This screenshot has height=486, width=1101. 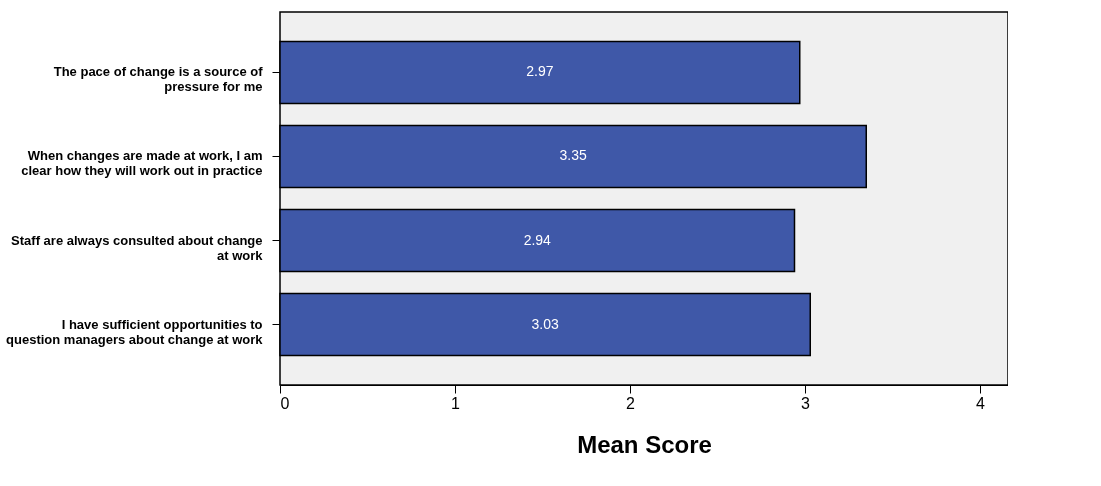 What do you see at coordinates (545, 323) in the screenshot?
I see `data-label: 3.03` at bounding box center [545, 323].